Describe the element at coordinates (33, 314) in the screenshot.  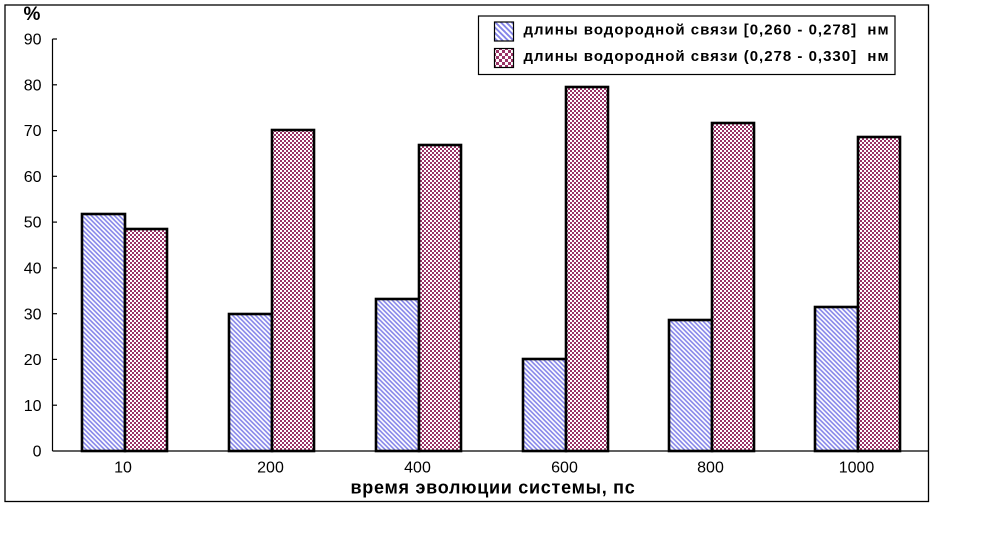
I see `svg-text: 30` at that location.